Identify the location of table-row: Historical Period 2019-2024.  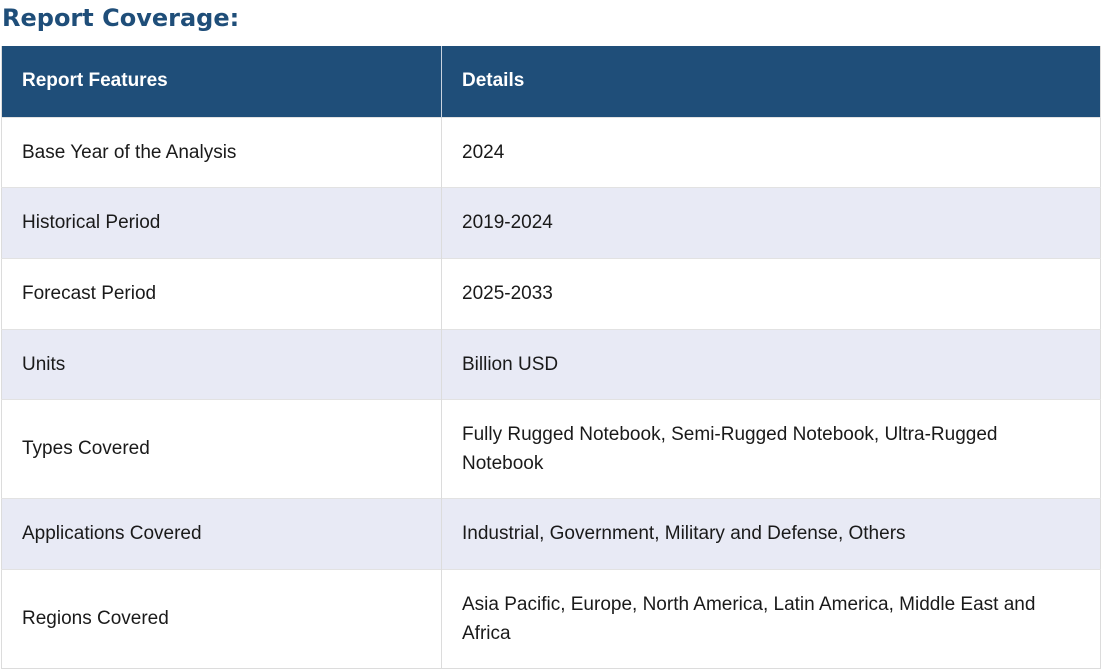
(551, 222).